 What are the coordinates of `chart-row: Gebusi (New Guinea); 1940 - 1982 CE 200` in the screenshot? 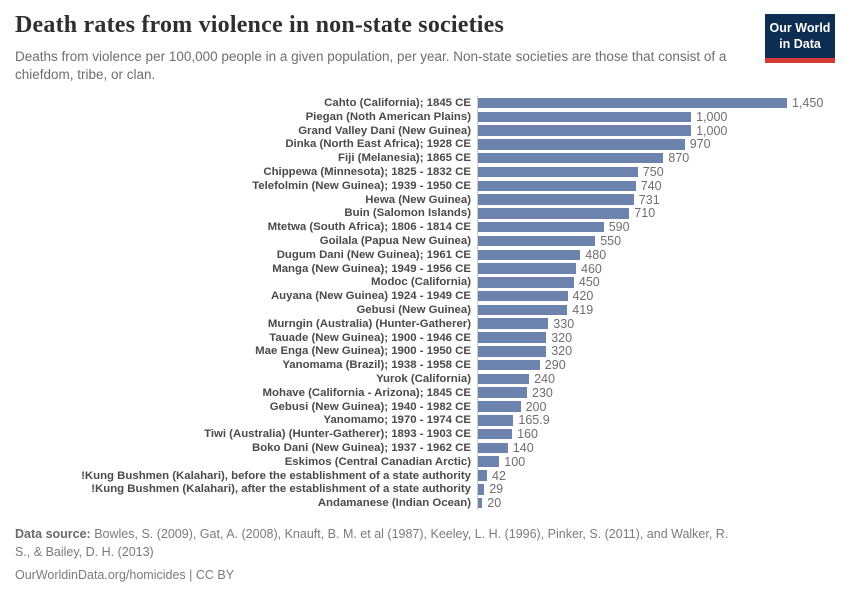 It's located at (425, 407).